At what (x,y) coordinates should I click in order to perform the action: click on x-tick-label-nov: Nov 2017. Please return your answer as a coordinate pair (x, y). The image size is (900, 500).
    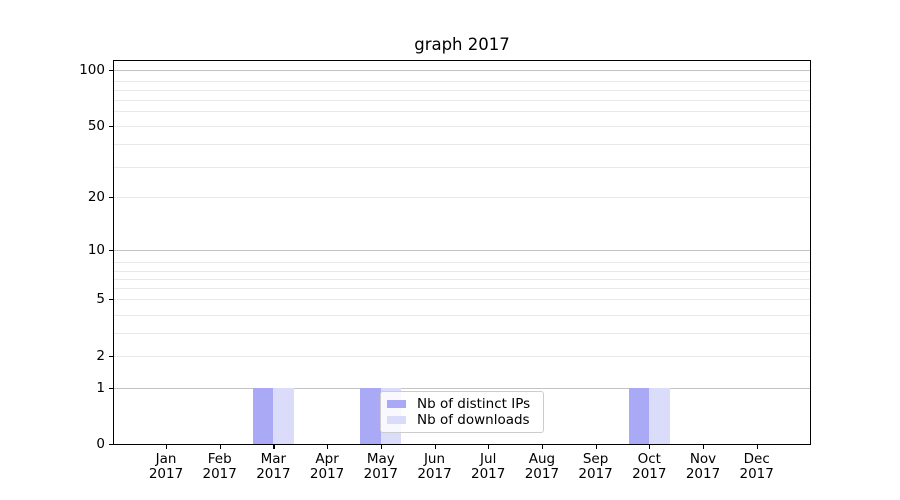
    Looking at the image, I should click on (703, 466).